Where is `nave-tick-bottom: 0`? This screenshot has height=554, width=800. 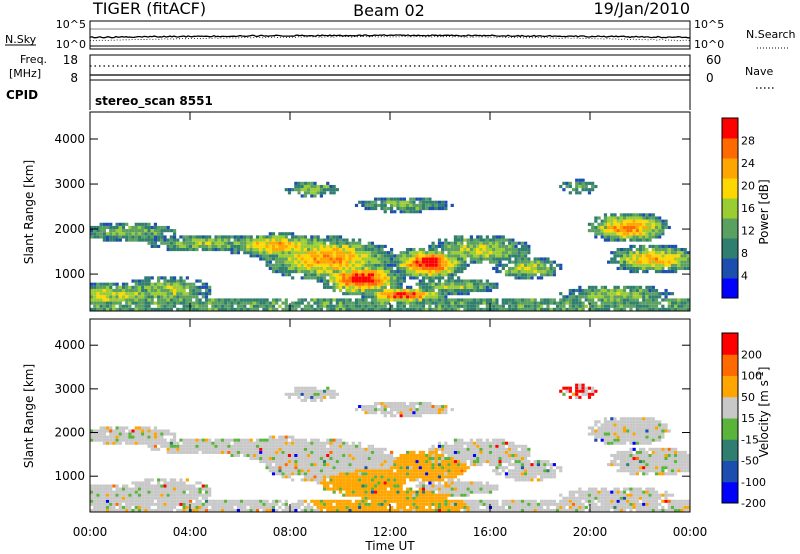
nave-tick-bottom: 0 is located at coordinates (710, 78).